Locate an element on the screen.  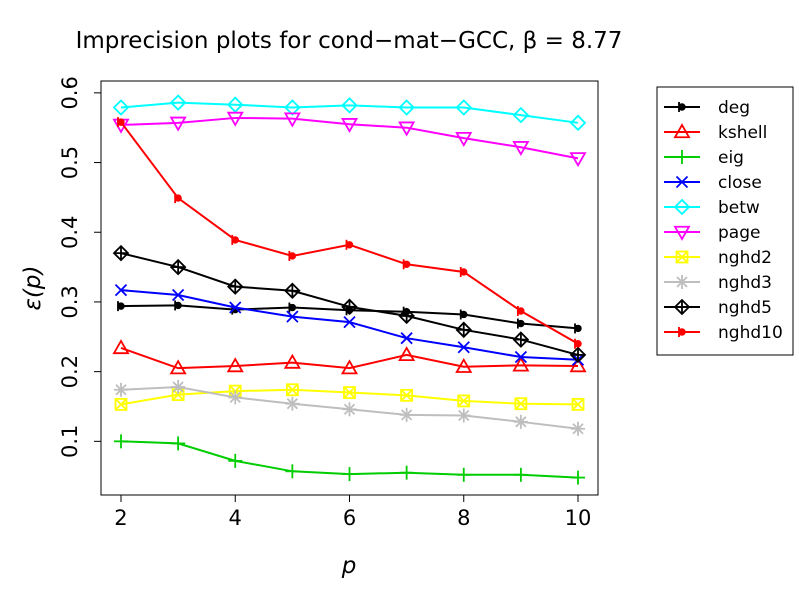
x-tick-label: 2 is located at coordinates (120, 518).